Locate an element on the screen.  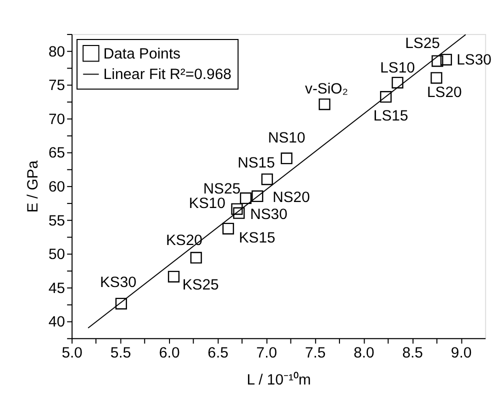
x-tick-label: 6.0 is located at coordinates (169, 354).